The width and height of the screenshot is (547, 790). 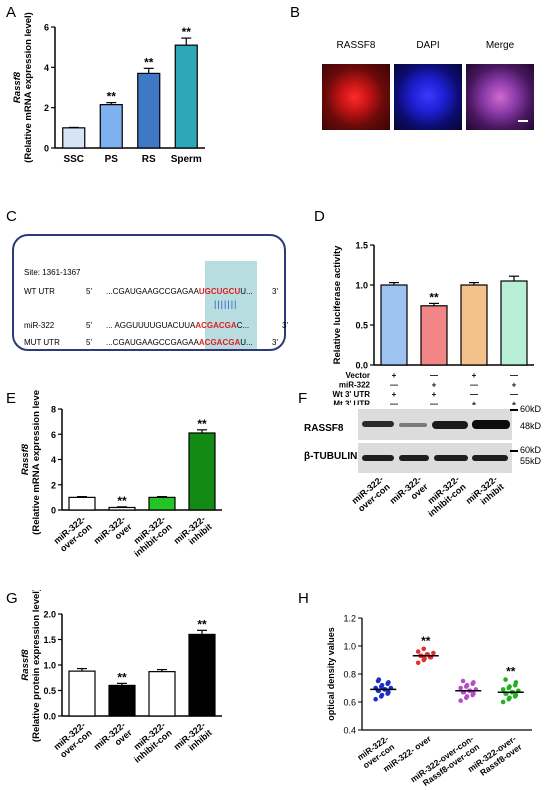 What do you see at coordinates (349, 703) in the screenshot?
I see `y-tick-label: 0.6` at bounding box center [349, 703].